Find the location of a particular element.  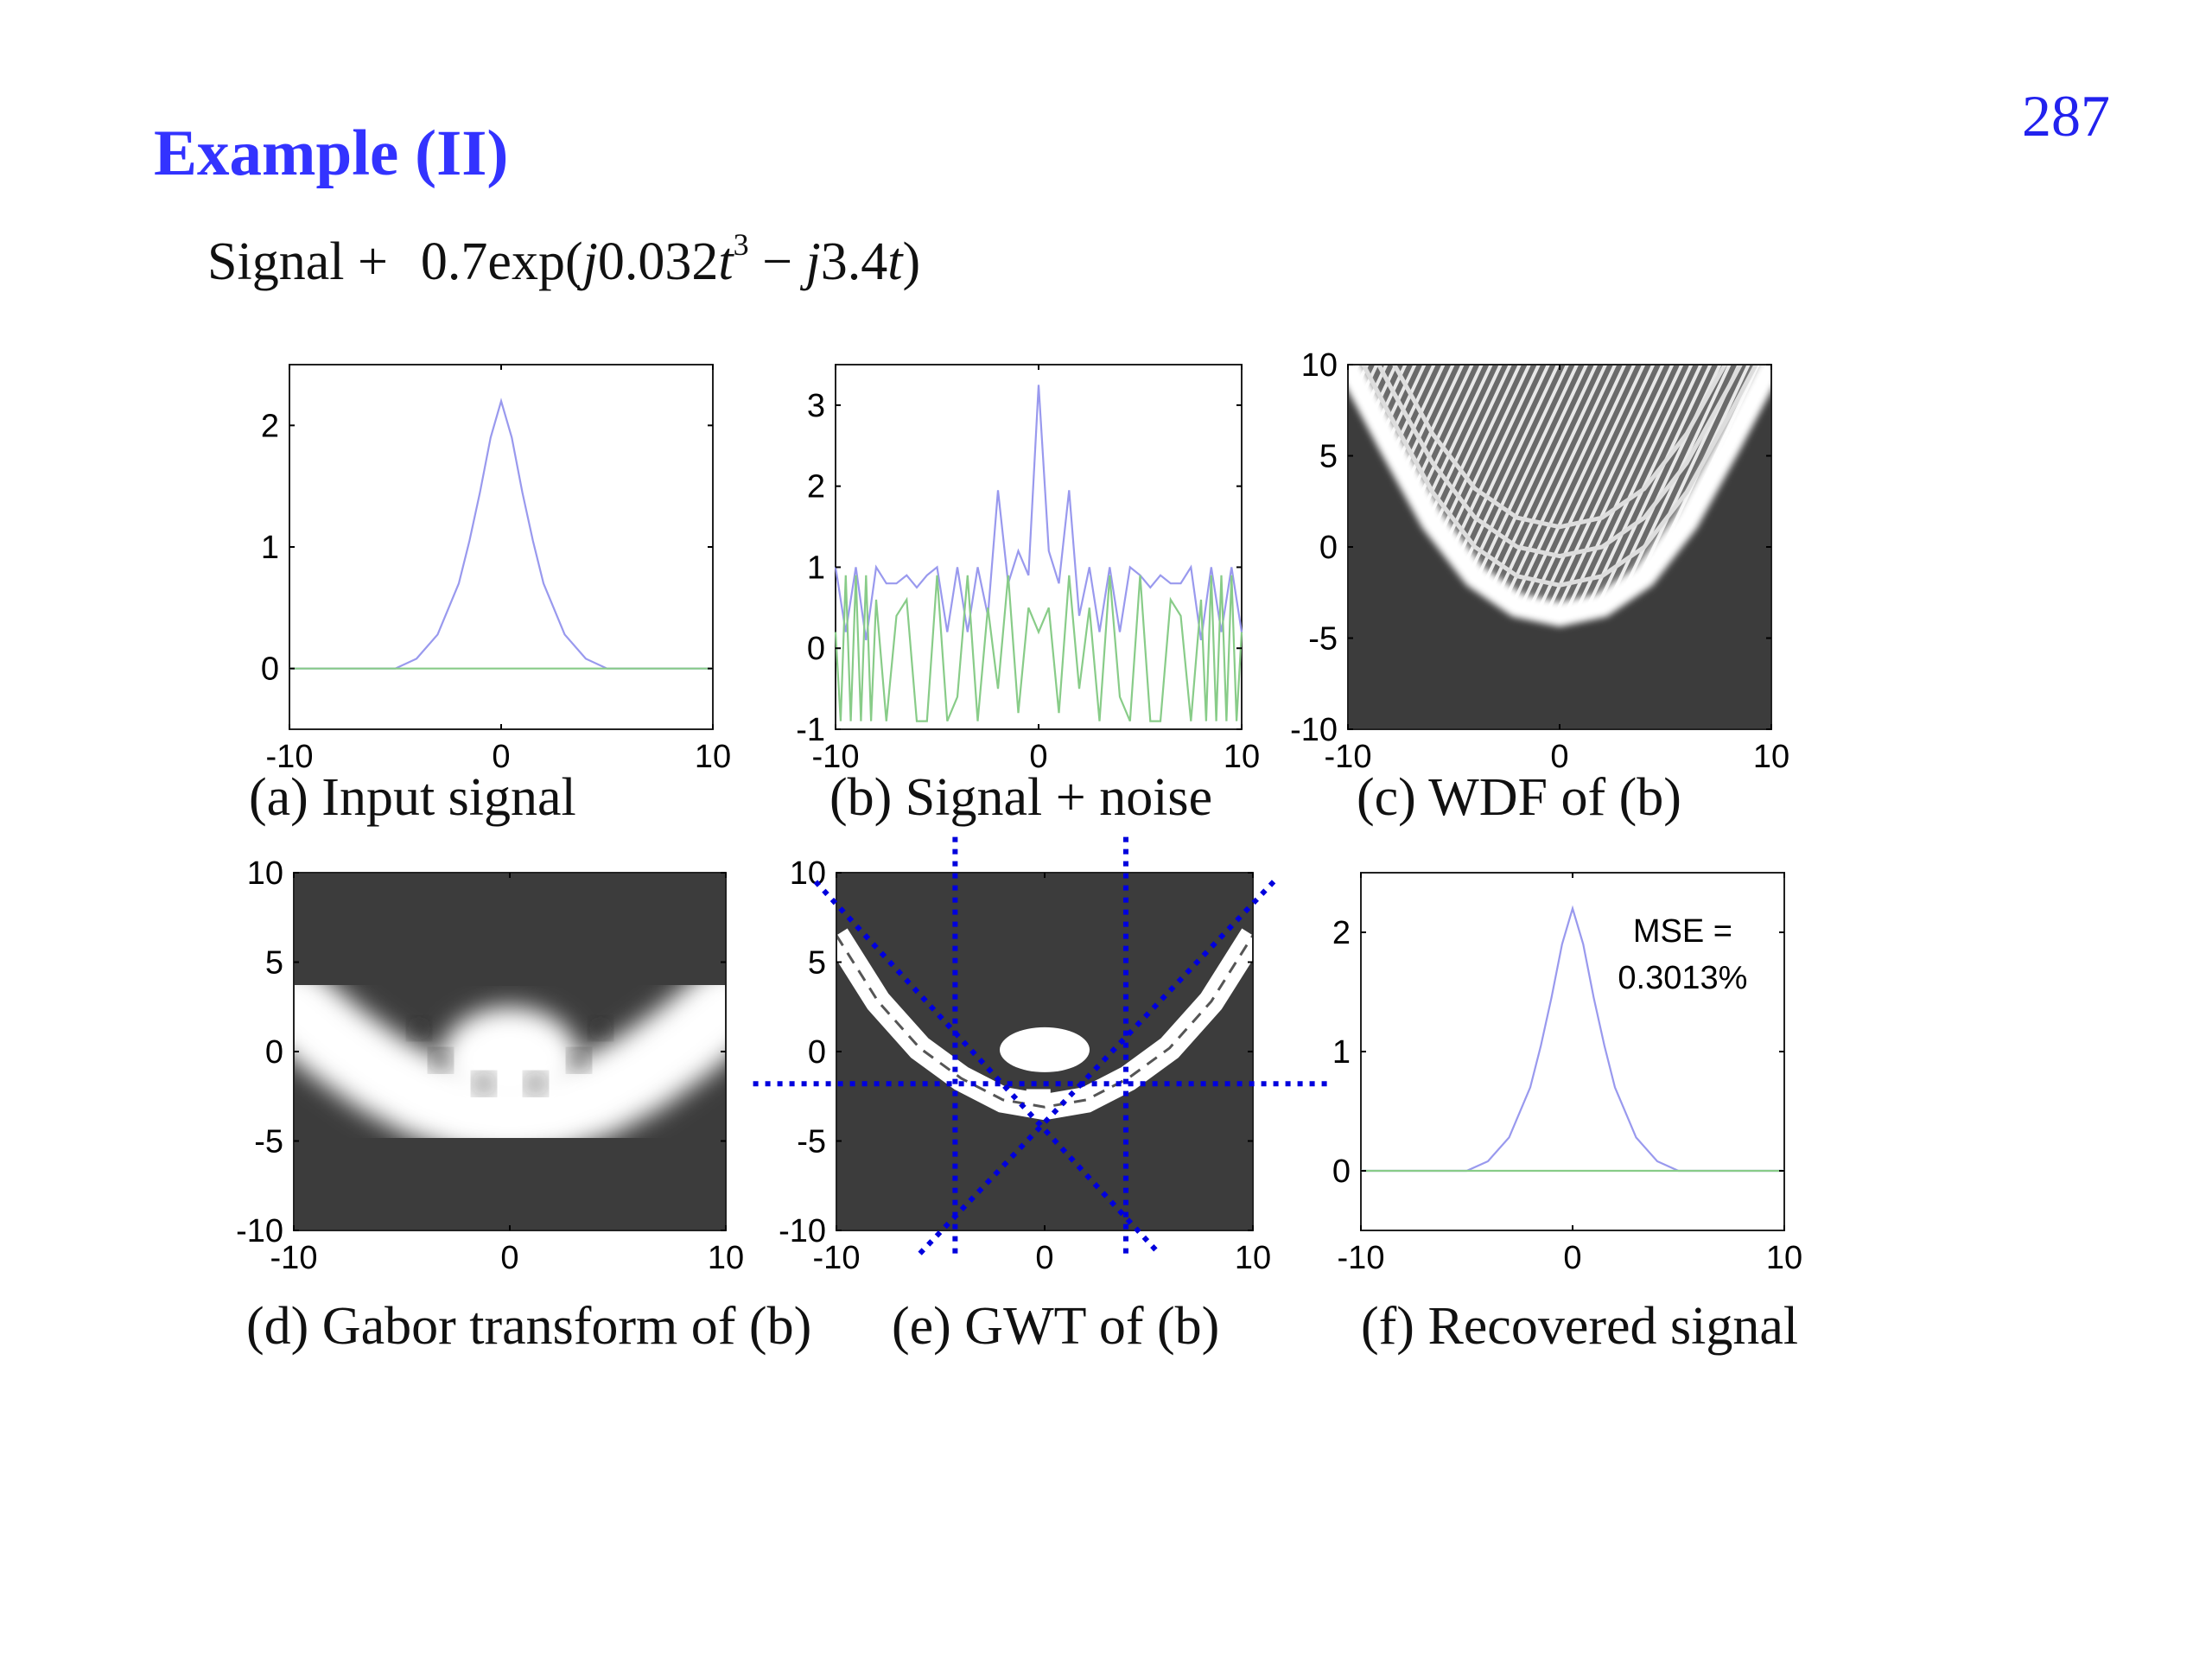

gwt-small-mark is located at coordinates (1038, 1093).